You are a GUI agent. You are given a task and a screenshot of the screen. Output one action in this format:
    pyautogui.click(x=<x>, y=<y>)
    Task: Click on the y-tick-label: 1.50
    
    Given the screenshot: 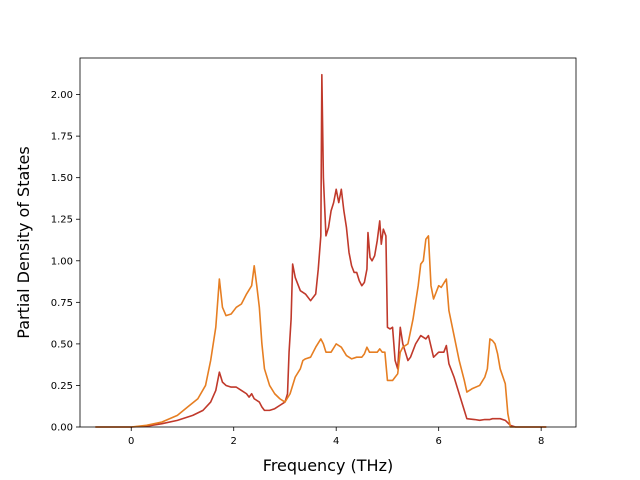 What is the action you would take?
    pyautogui.click(x=62, y=178)
    